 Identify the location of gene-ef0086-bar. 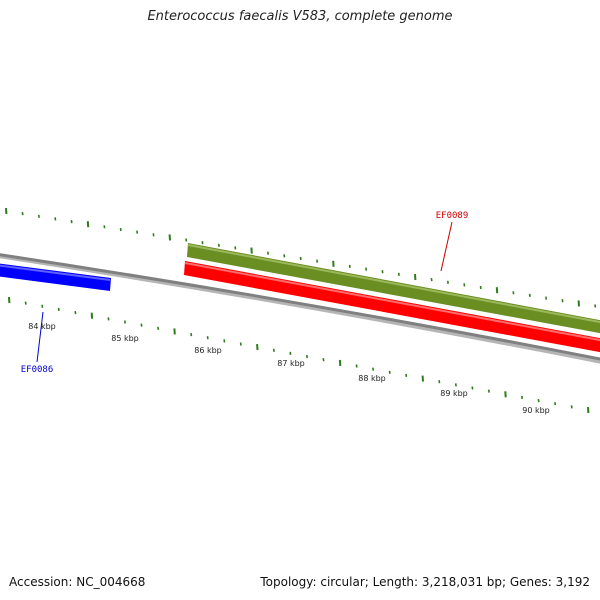
(55, 277).